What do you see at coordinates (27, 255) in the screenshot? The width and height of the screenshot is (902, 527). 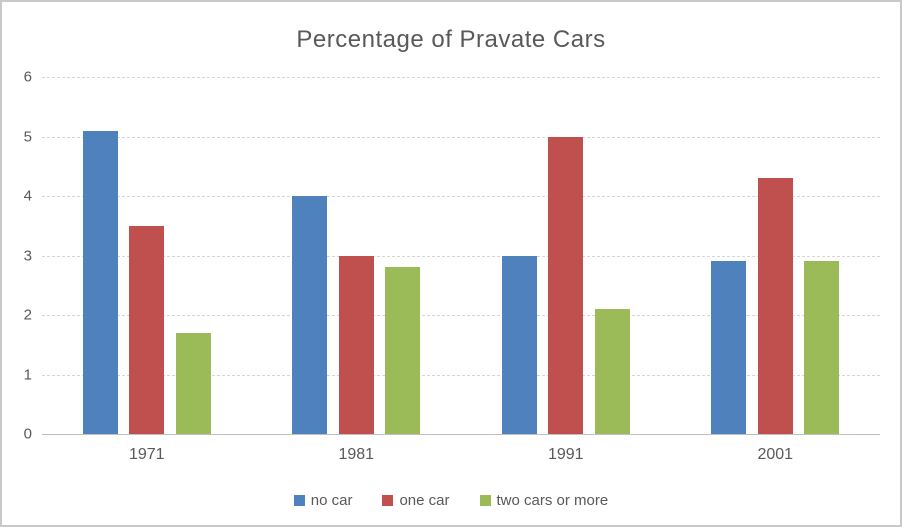 I see `y-tick-label: 3` at bounding box center [27, 255].